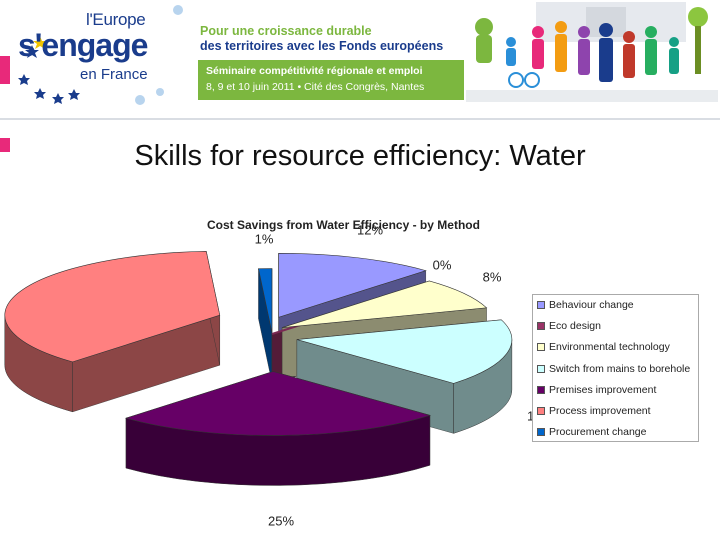 The image size is (720, 540). I want to click on people-illustration-icon, so click(592, 52).